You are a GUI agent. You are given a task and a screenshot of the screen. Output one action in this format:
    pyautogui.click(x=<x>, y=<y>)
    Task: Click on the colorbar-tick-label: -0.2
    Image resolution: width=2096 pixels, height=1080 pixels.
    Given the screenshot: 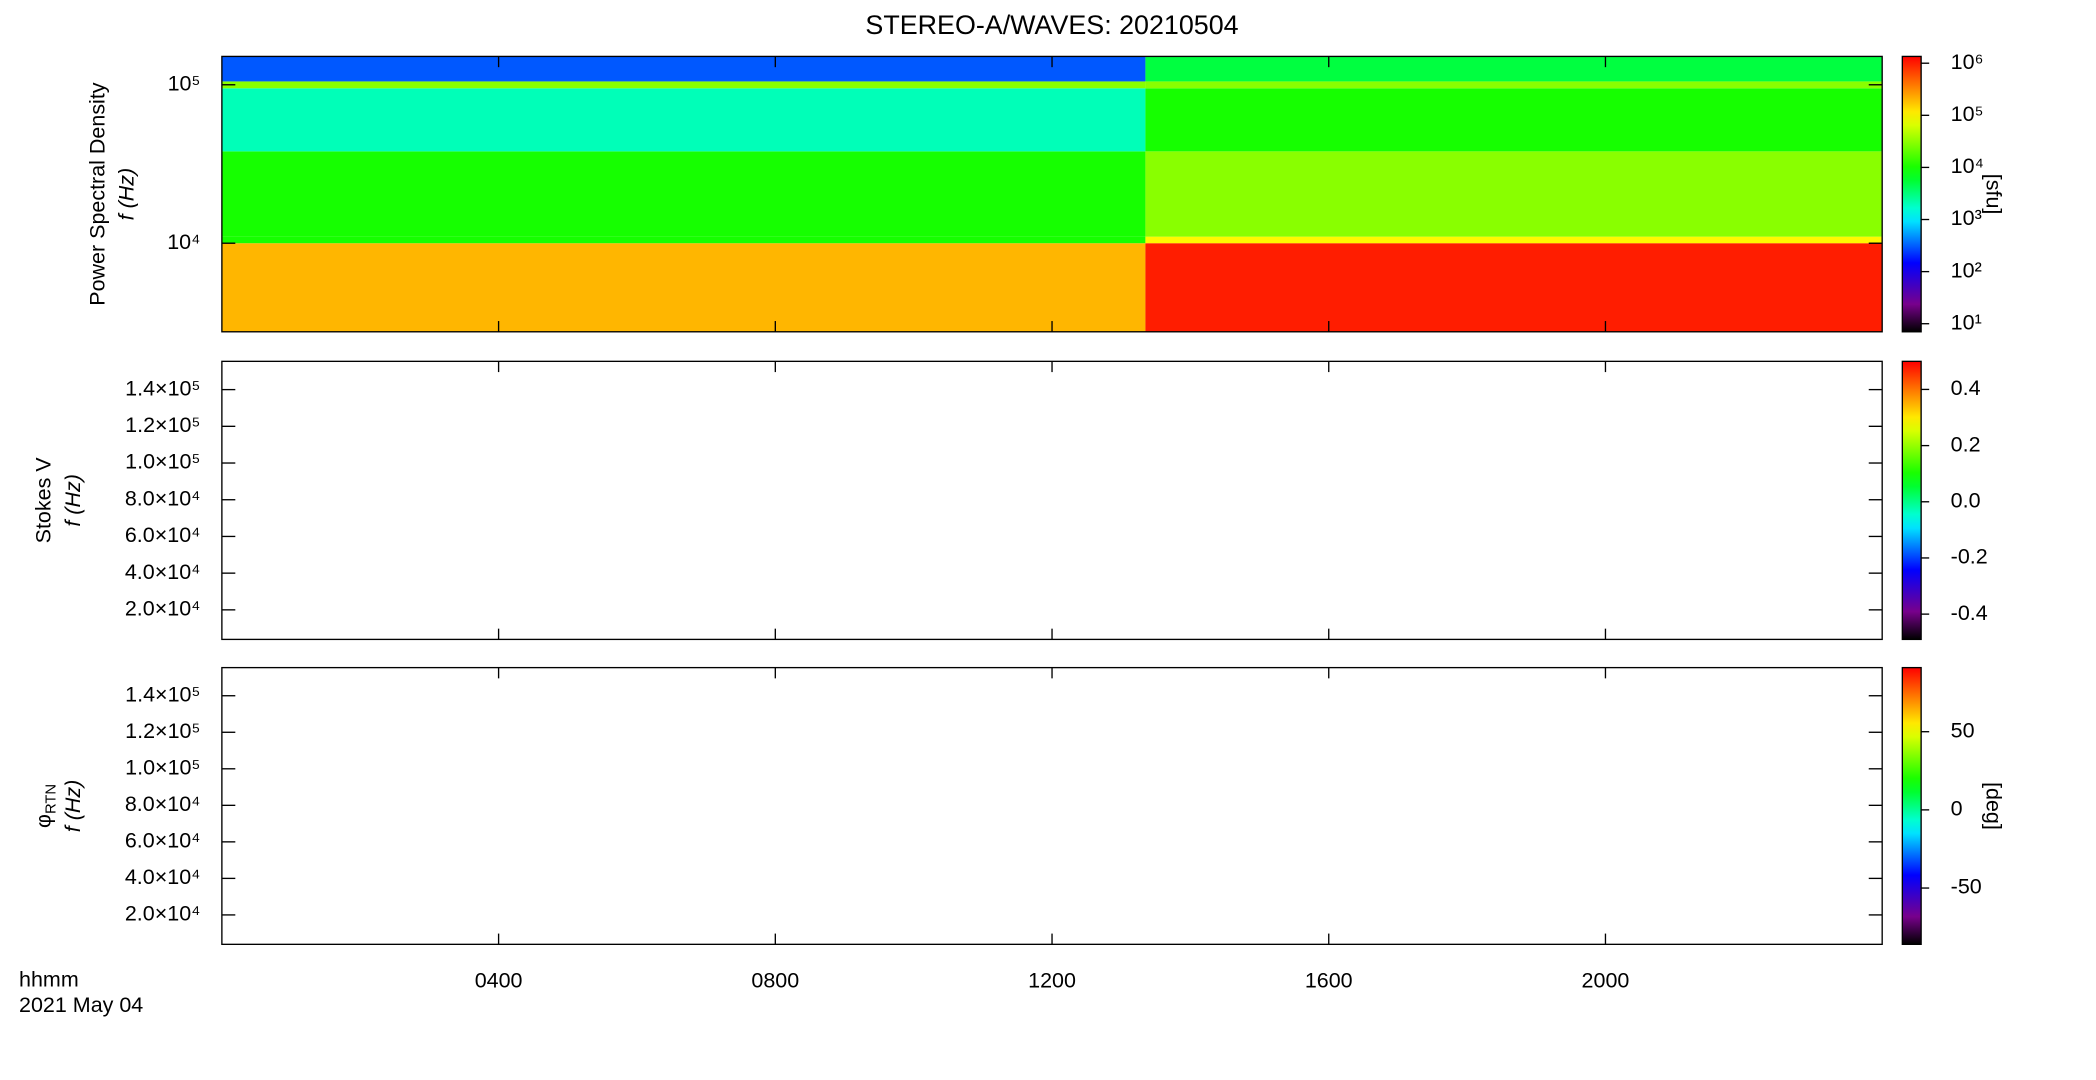 What is the action you would take?
    pyautogui.click(x=1969, y=557)
    